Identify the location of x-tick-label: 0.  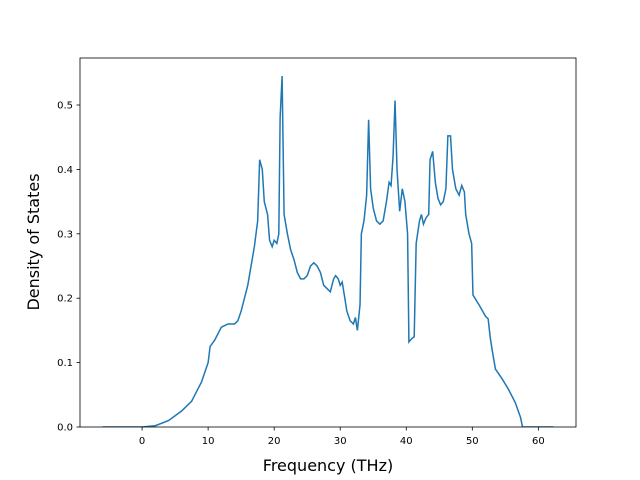
(142, 441).